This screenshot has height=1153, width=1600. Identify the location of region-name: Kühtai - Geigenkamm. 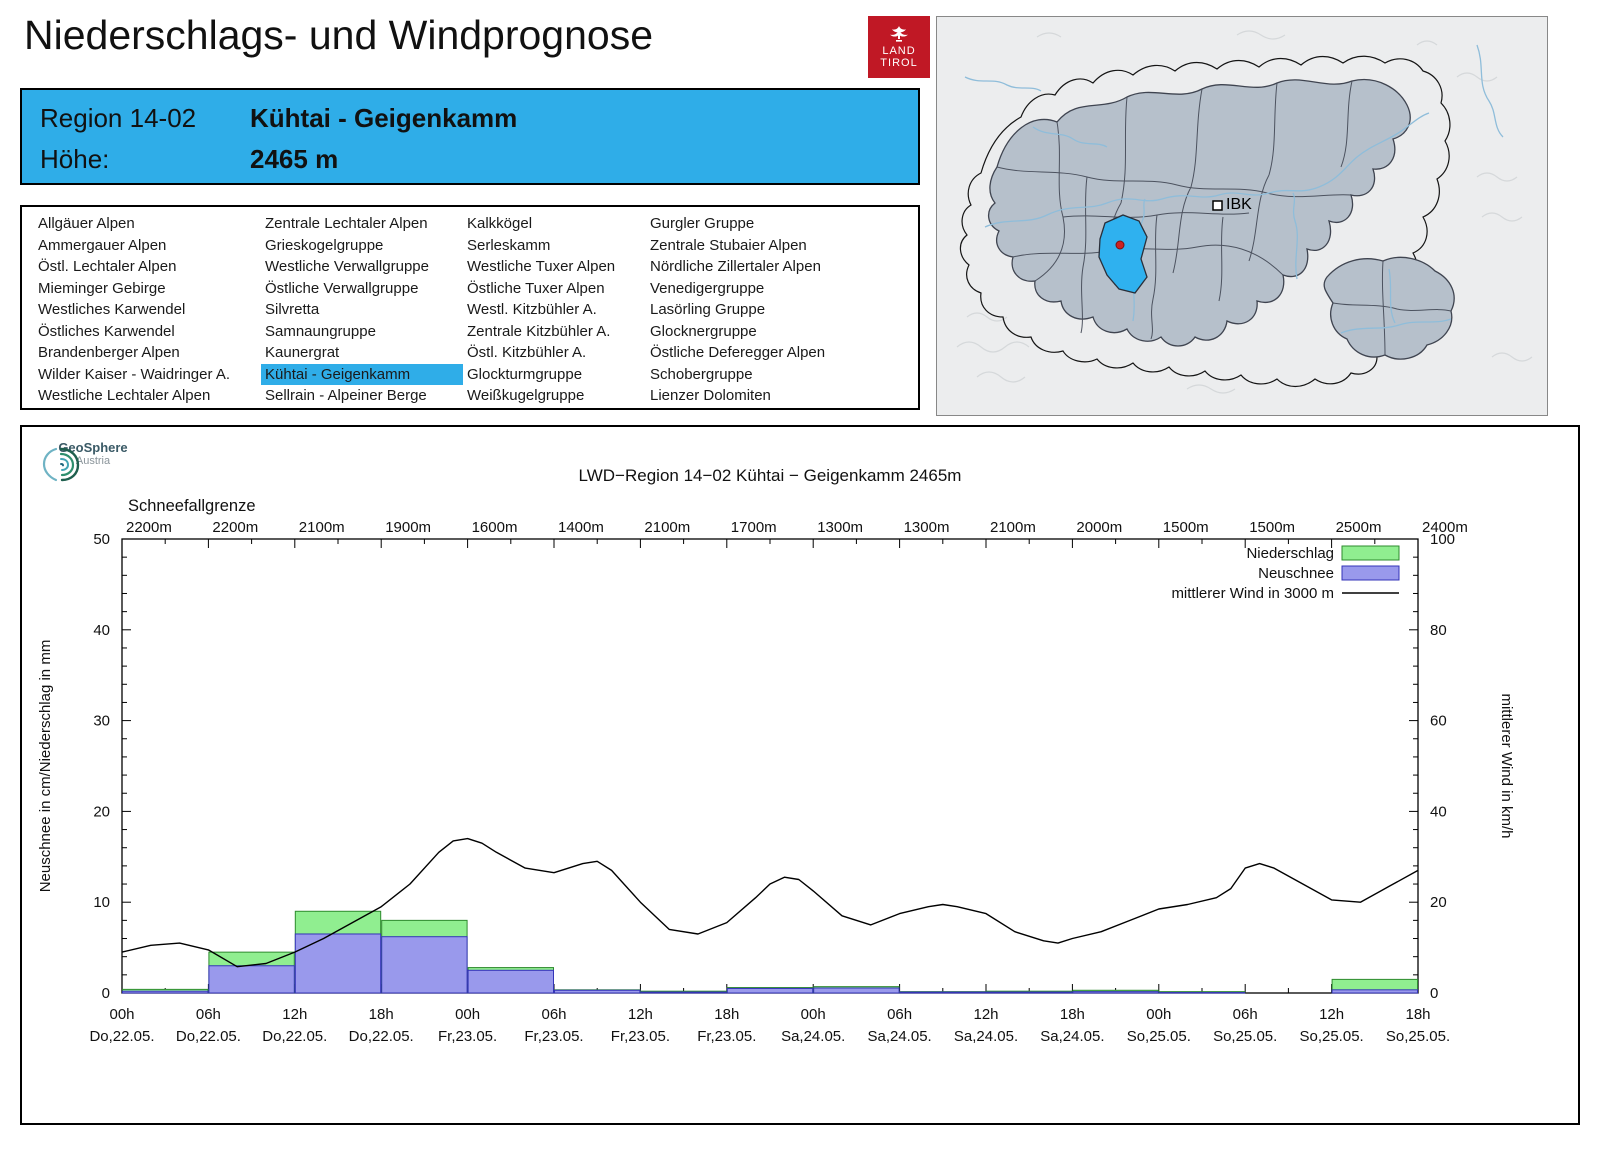
(384, 118).